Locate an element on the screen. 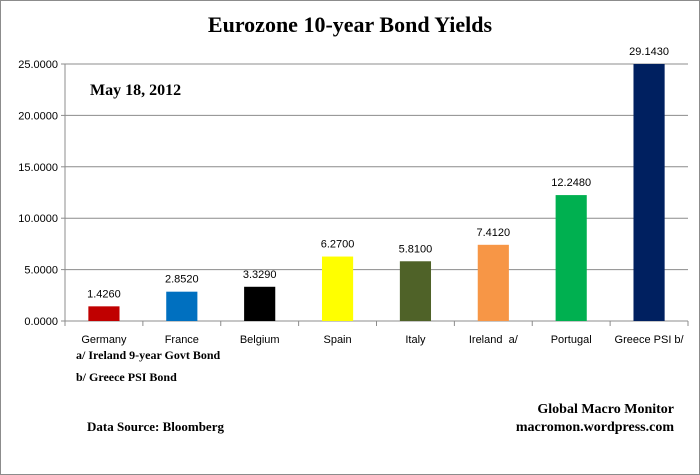 This screenshot has width=700, height=475. bar-italy is located at coordinates (415, 291).